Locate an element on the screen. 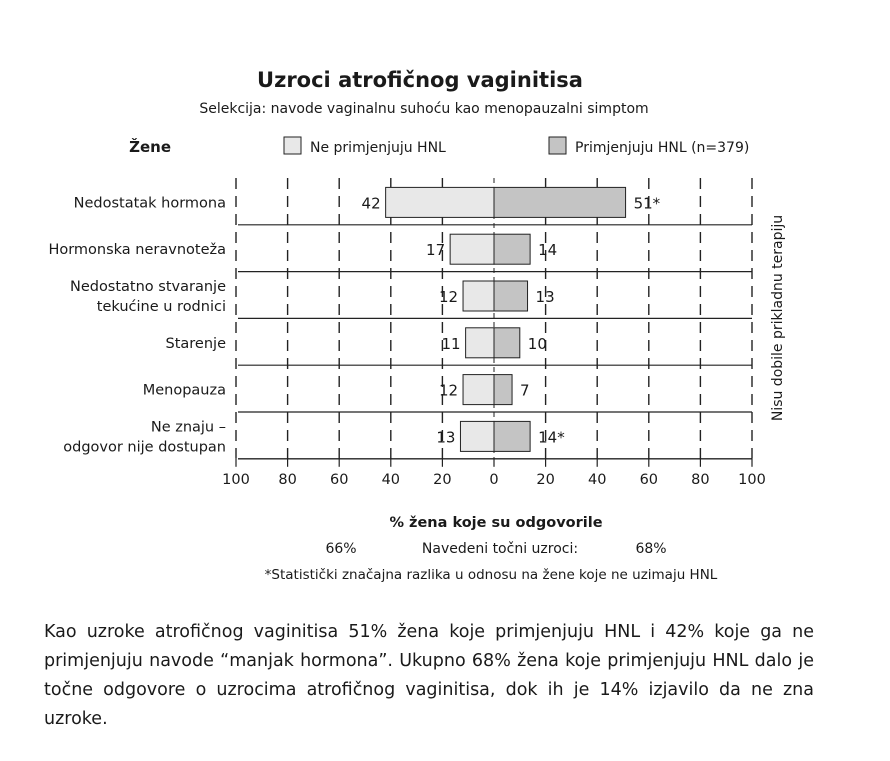 This screenshot has width=890, height=761. category-label: Menopauza is located at coordinates (184, 391).